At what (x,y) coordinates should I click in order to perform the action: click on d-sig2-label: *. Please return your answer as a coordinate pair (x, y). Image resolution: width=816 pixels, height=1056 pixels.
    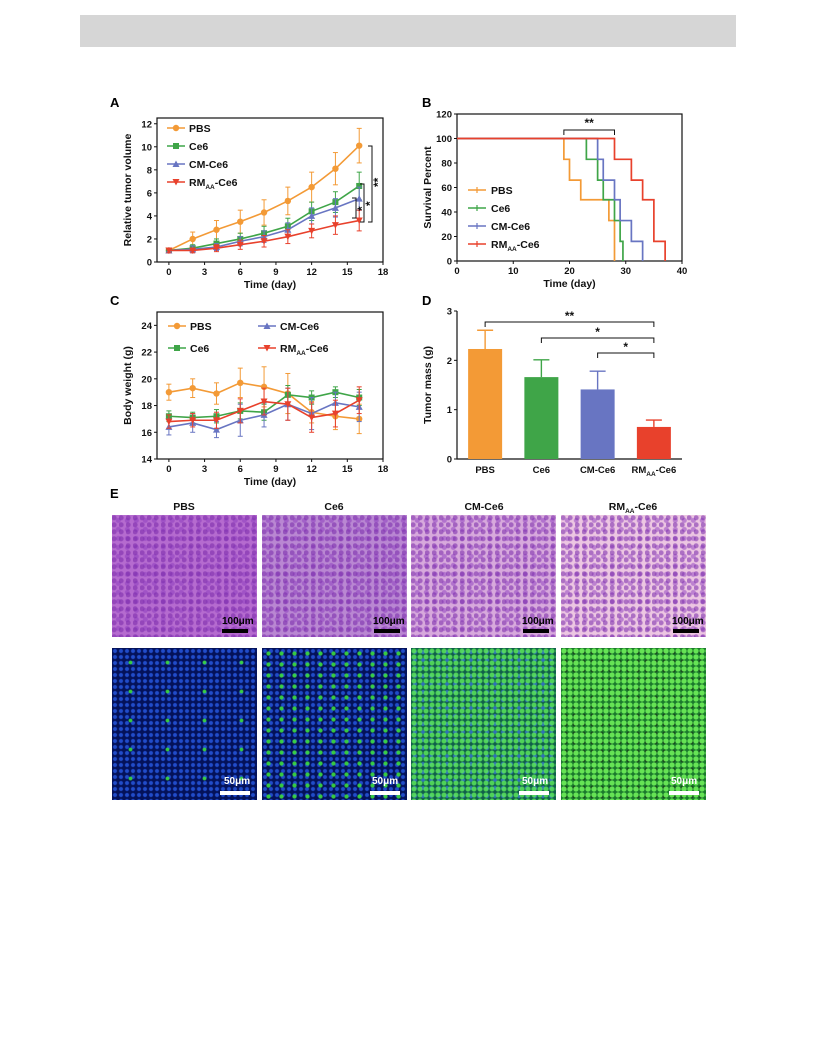
    Looking at the image, I should click on (597, 332).